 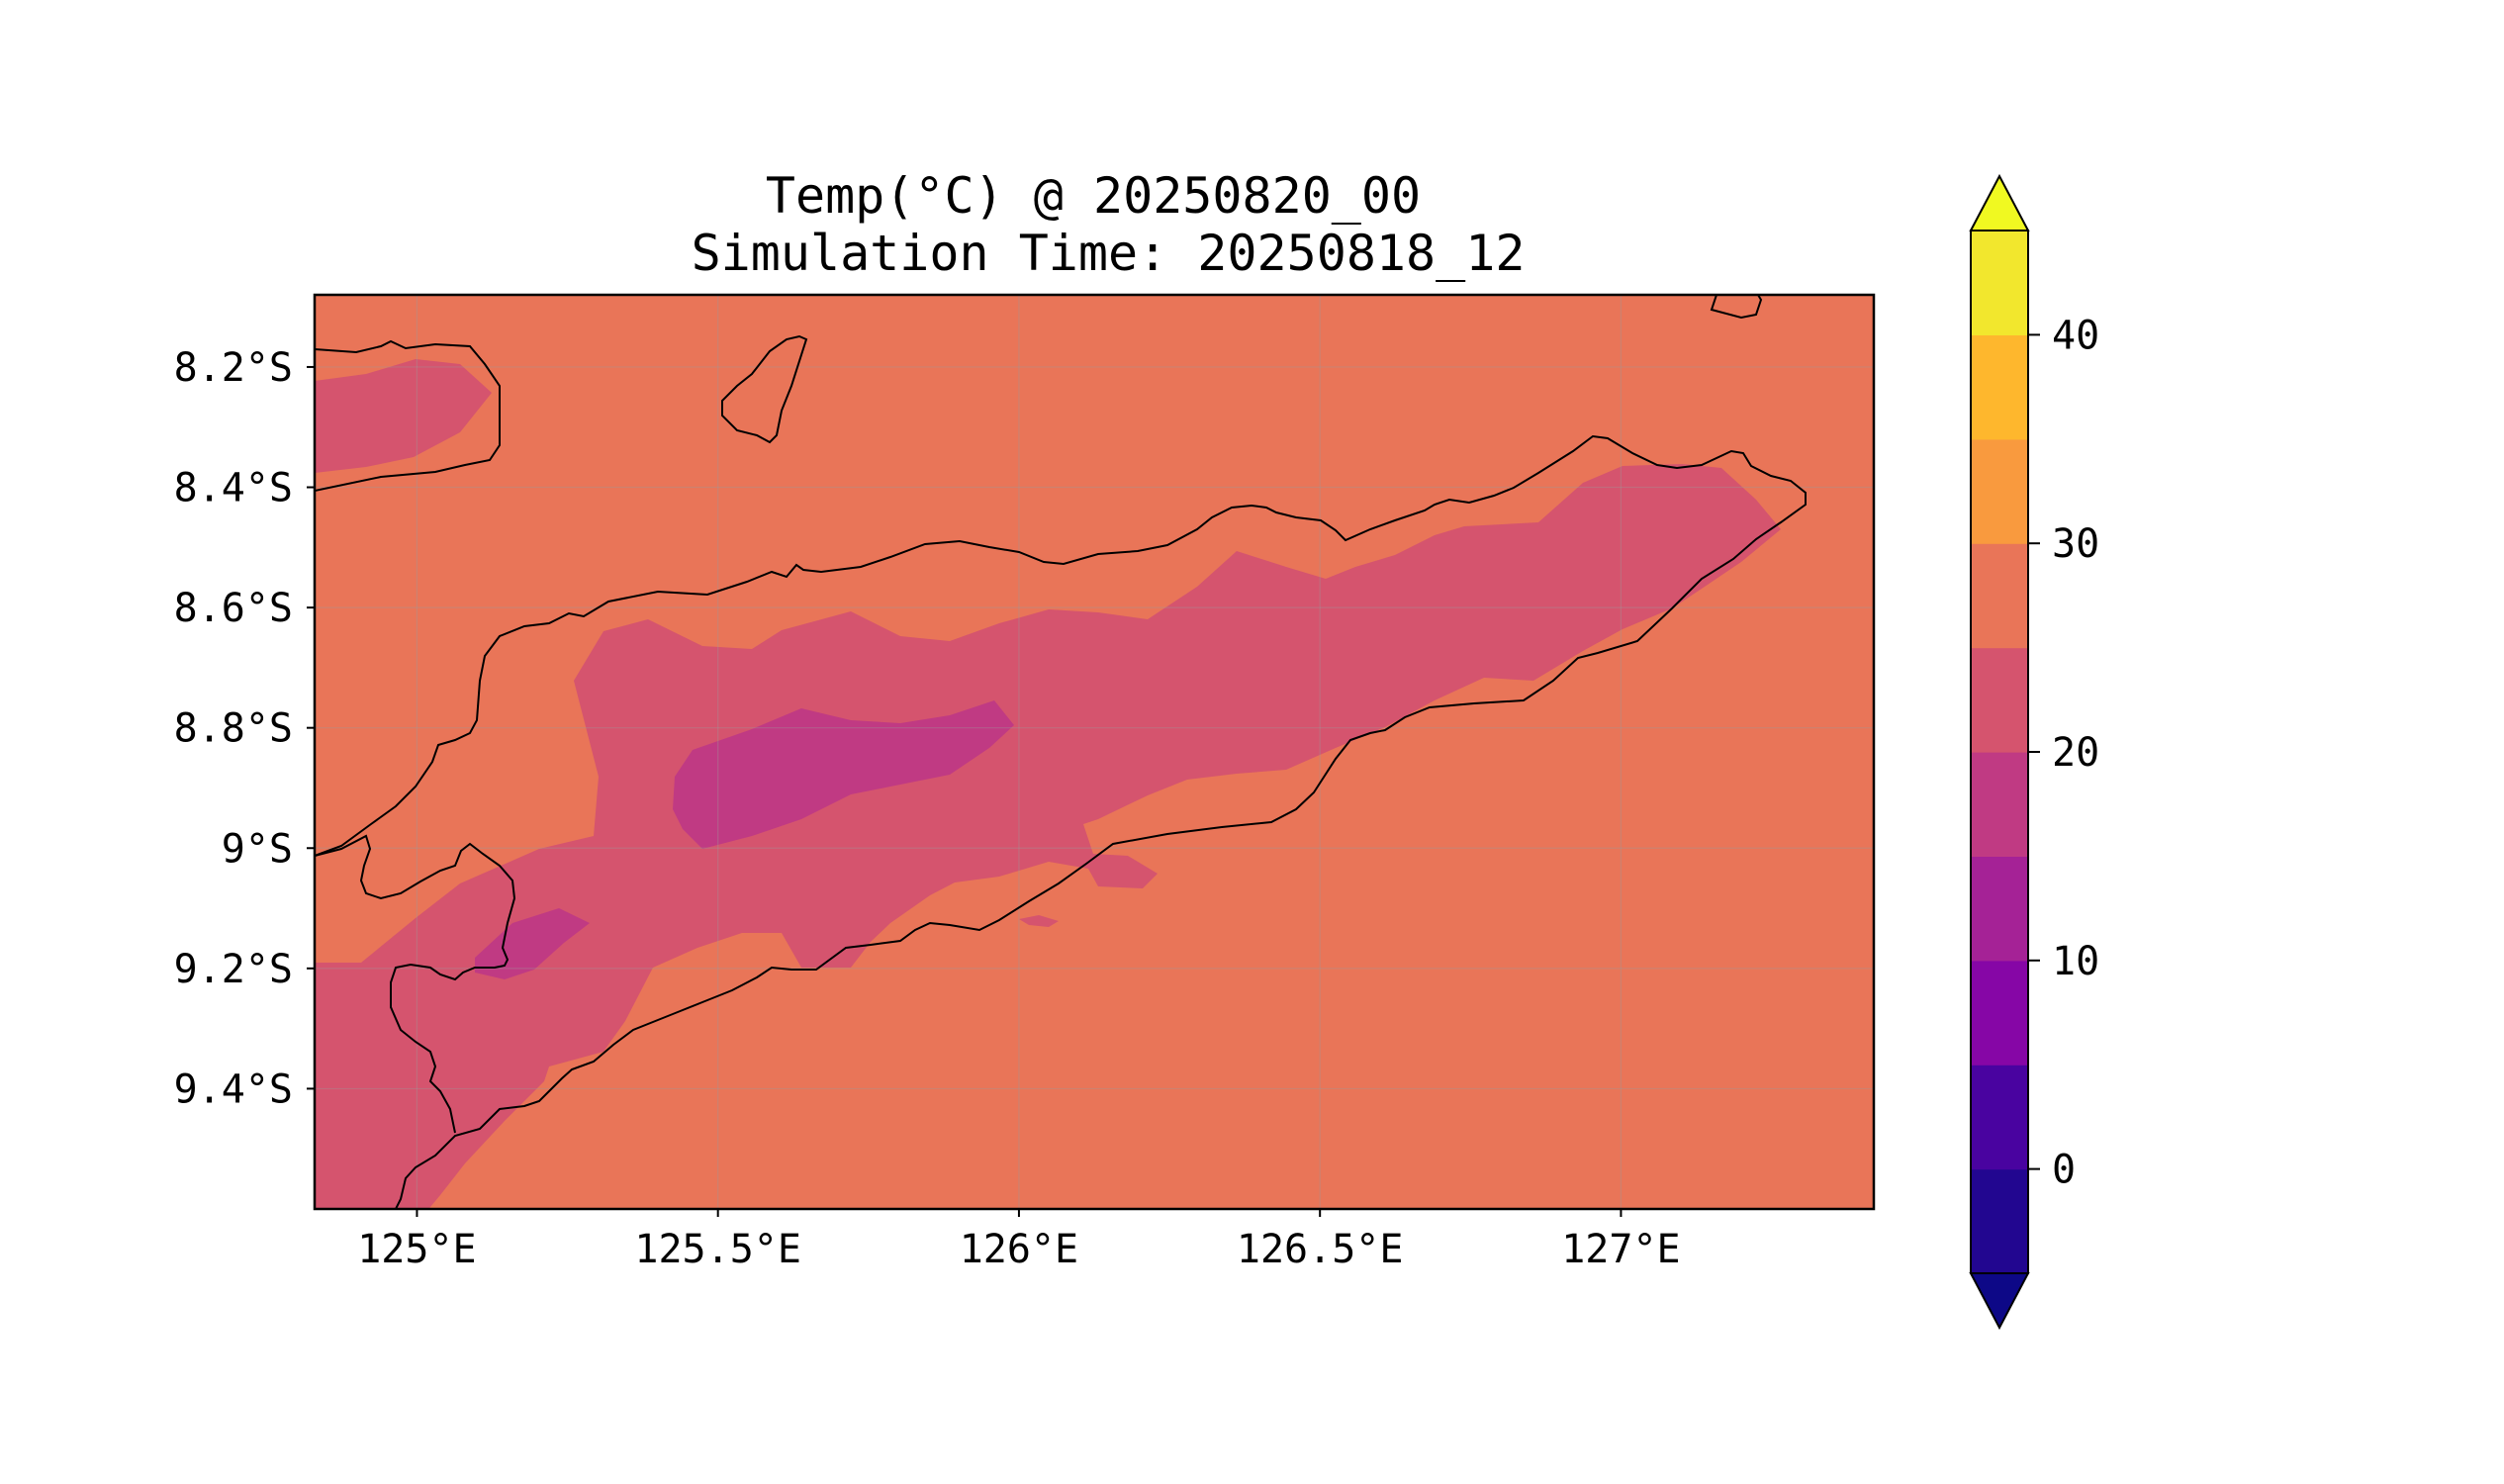 I want to click on contour-15-20-central, so click(x=843, y=774).